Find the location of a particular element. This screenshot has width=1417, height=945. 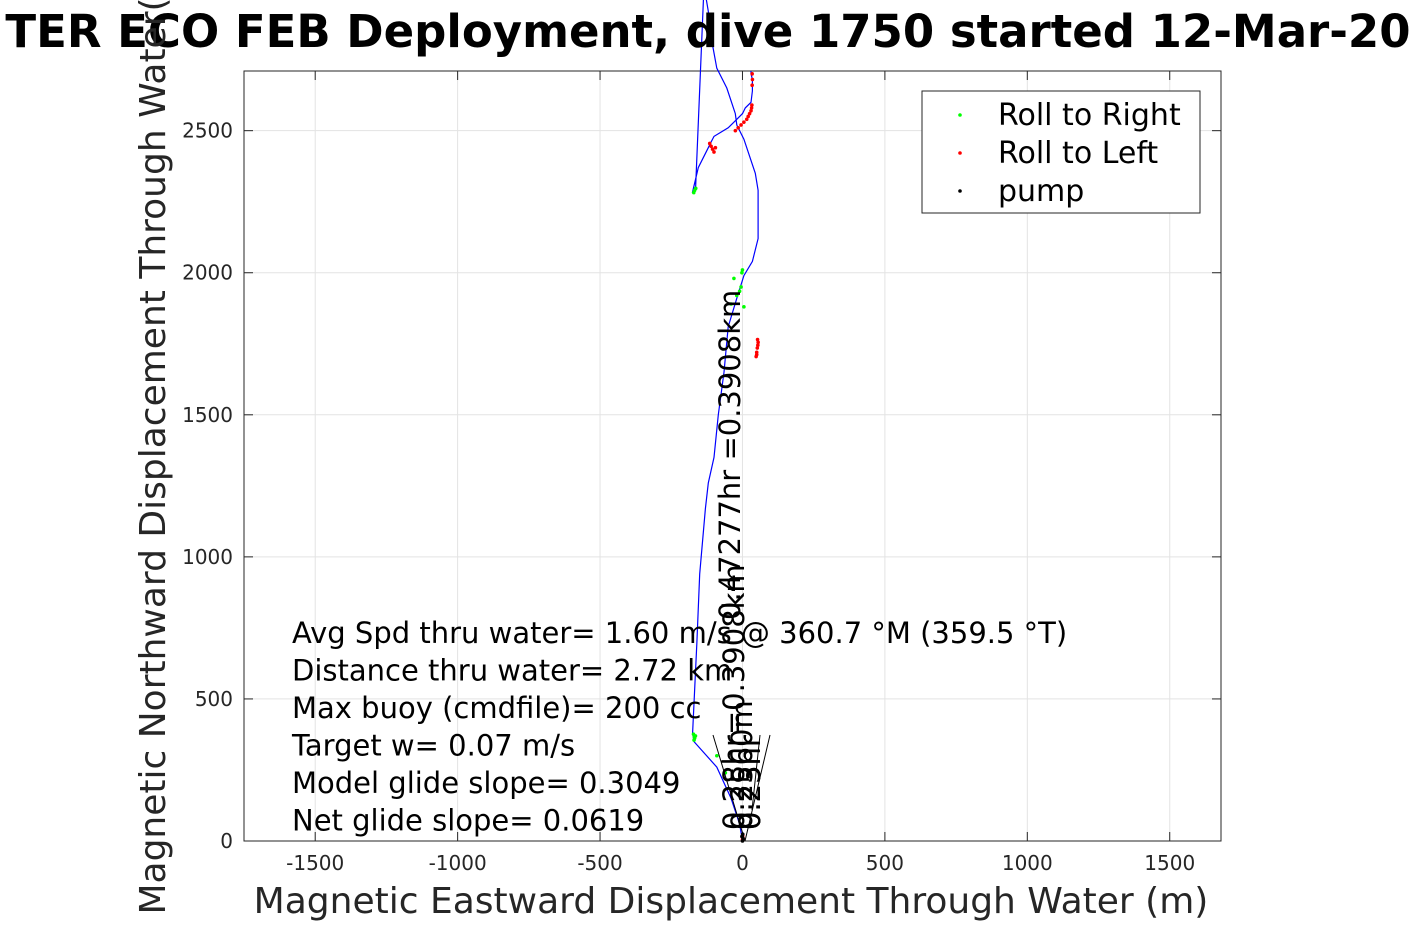

y-tick-label: 500 is located at coordinates (214, 699).